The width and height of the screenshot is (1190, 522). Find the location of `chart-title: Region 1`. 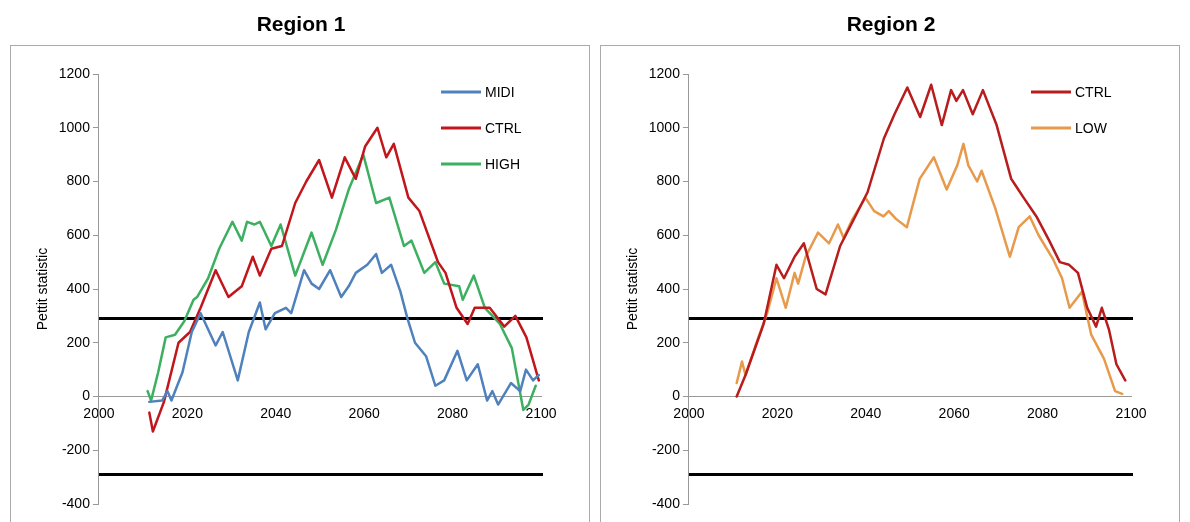

chart-title: Region 1 is located at coordinates (301, 24).